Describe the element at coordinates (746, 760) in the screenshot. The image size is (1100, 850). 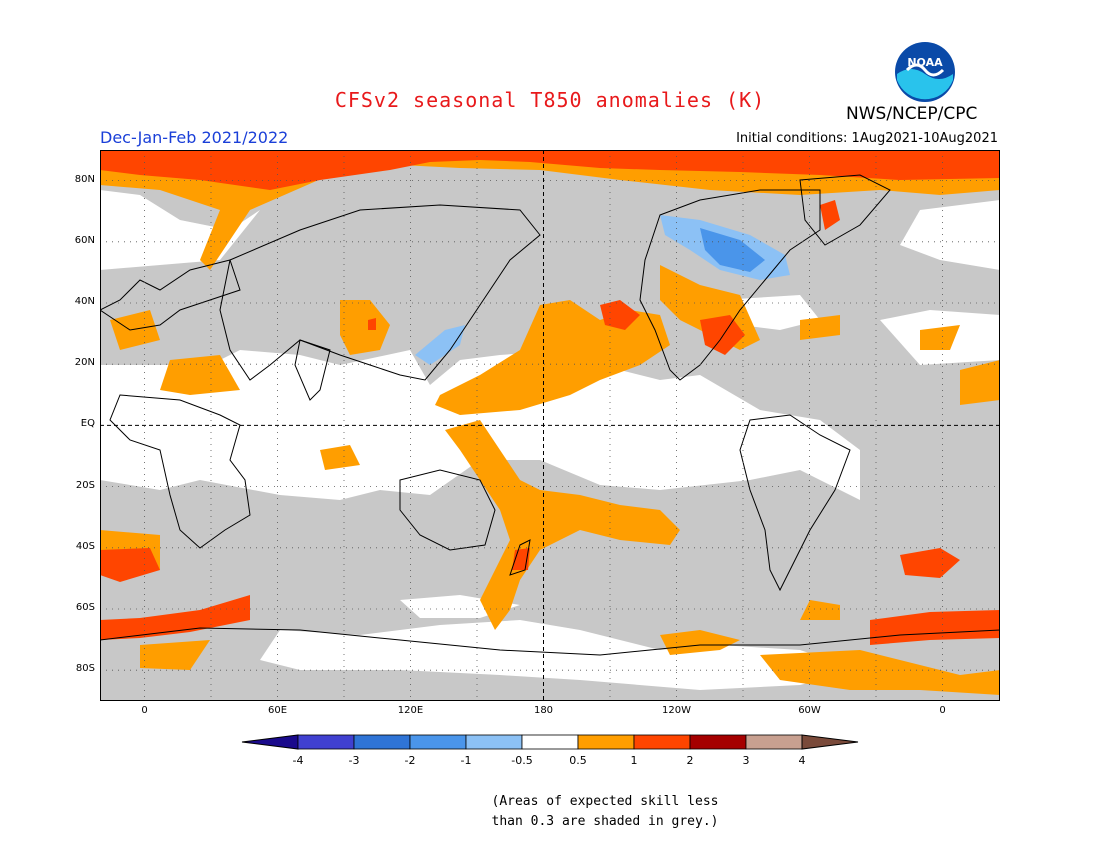
I see `colorbar-tick-label: 3` at that location.